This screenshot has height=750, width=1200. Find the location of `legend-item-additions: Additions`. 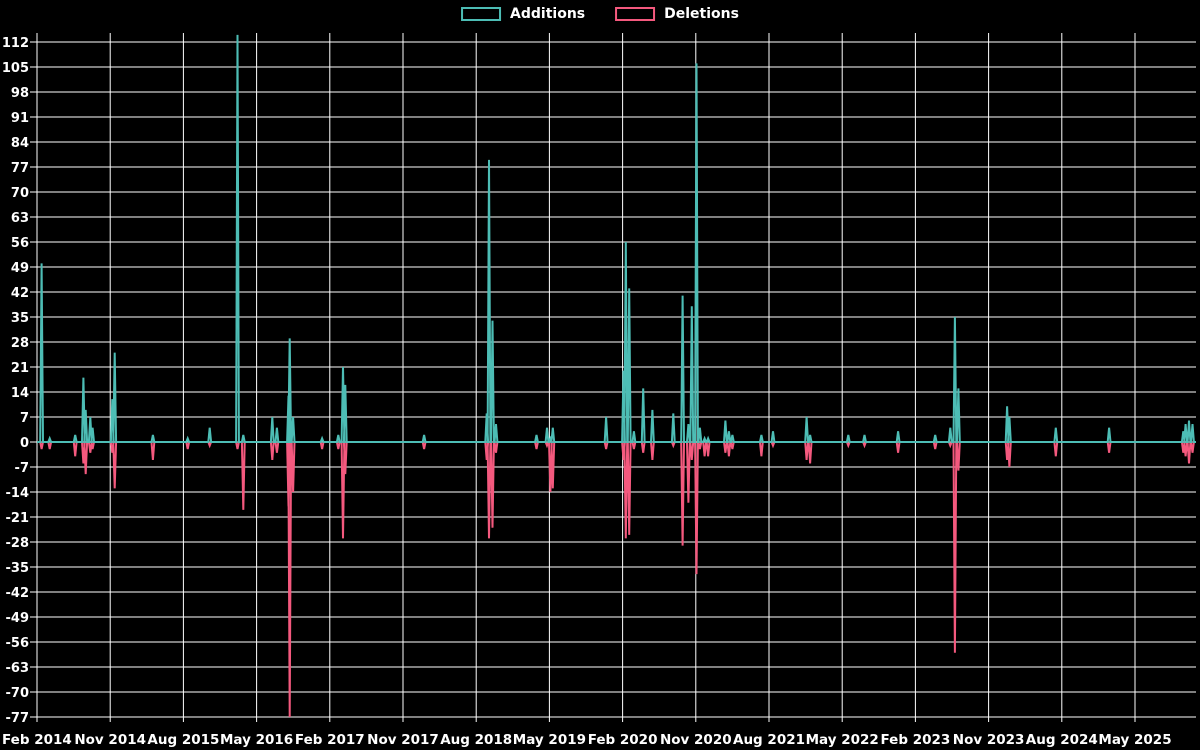

legend-item-additions: Additions is located at coordinates (523, 14).